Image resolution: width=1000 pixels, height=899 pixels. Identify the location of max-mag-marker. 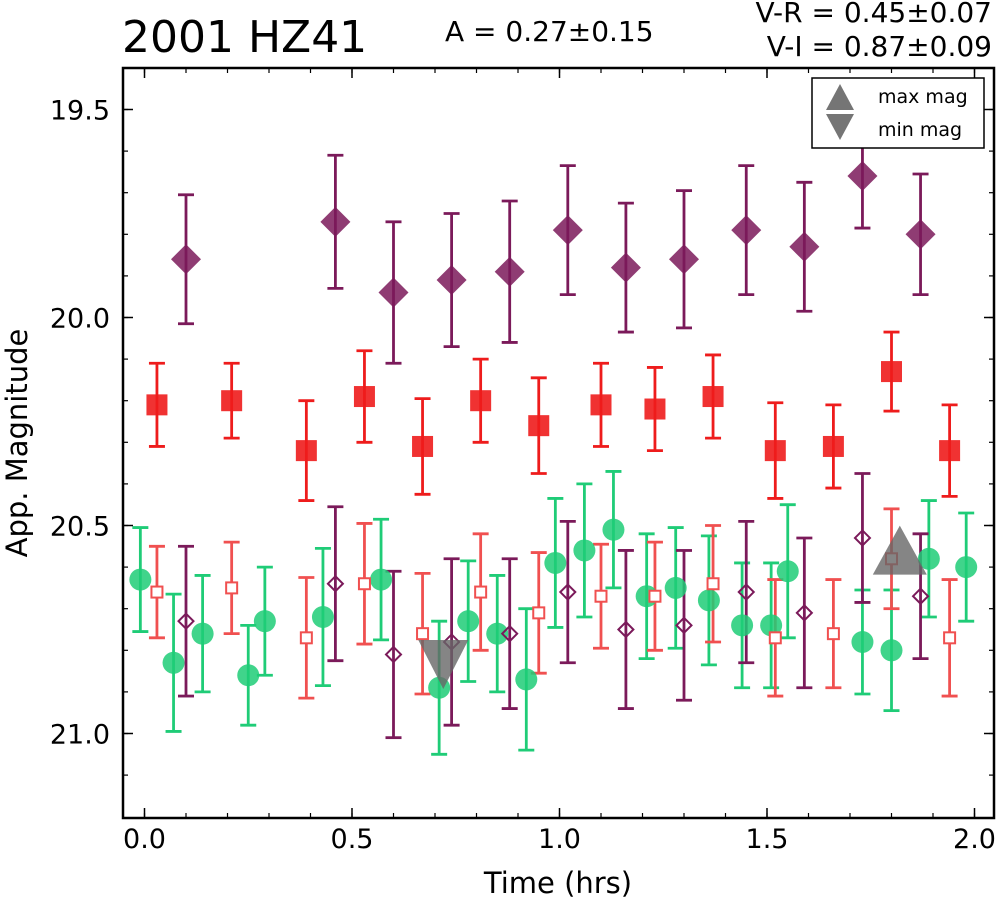
(899, 550).